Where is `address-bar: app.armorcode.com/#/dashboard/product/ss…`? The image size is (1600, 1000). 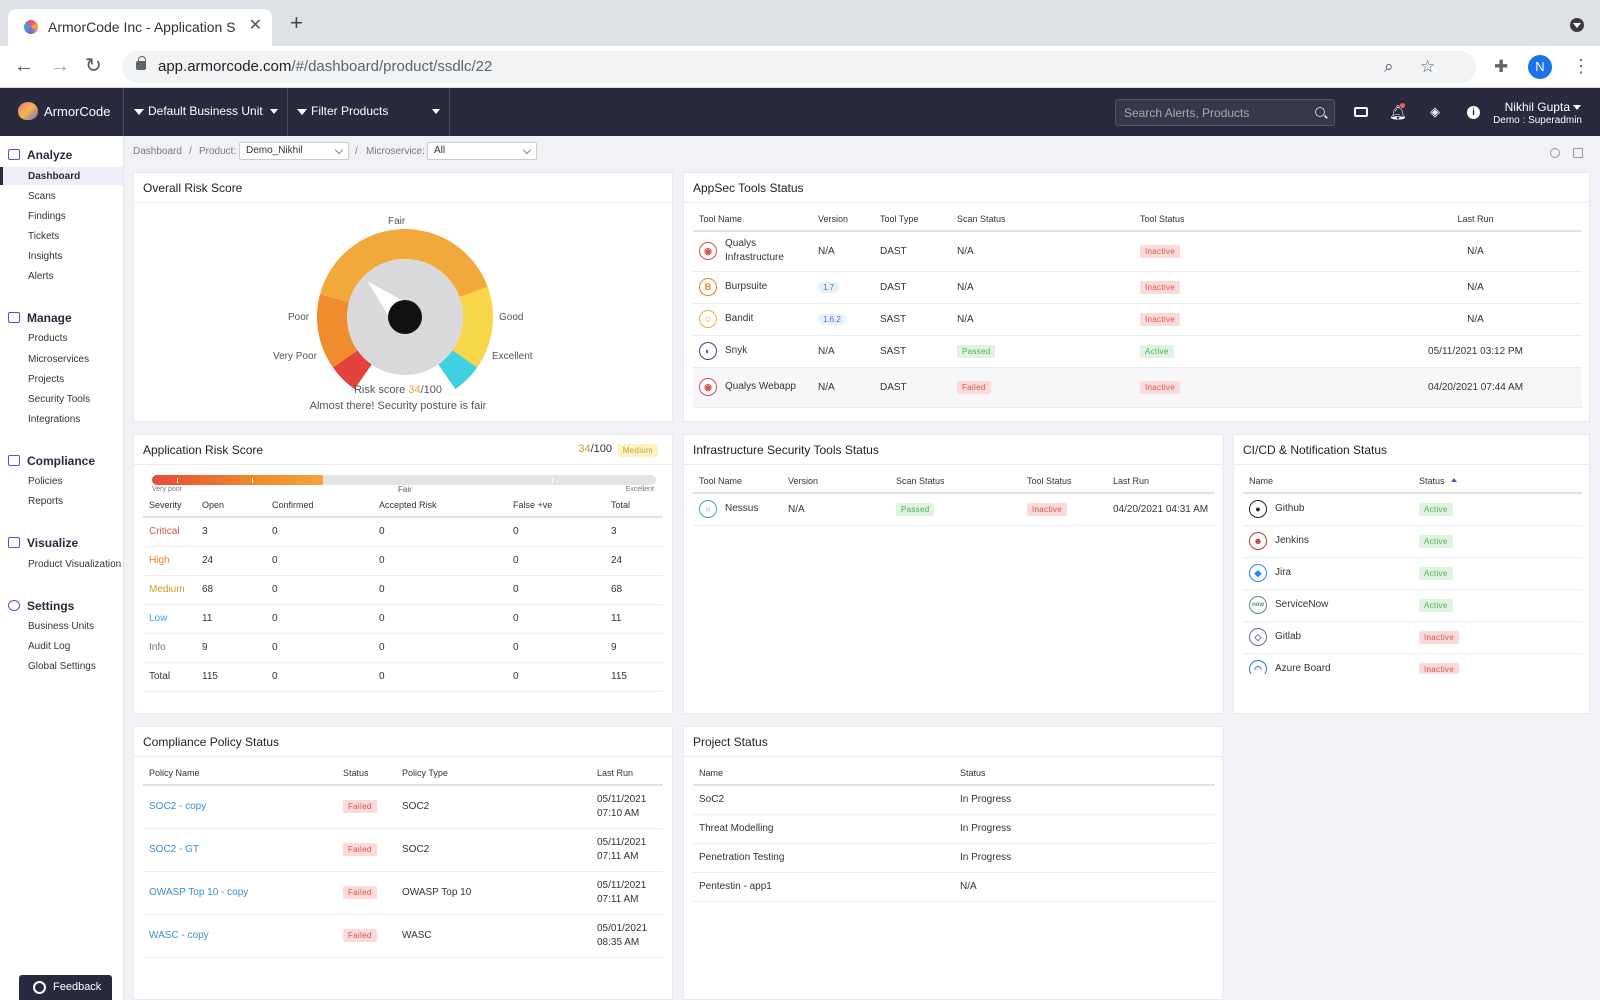 address-bar: app.armorcode.com/#/dashboard/product/ss… is located at coordinates (799, 67).